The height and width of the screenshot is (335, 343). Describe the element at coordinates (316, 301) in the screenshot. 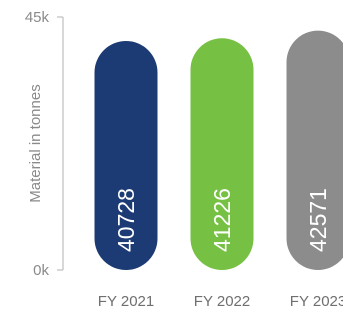

I see `x-category-label: FY 2023` at that location.